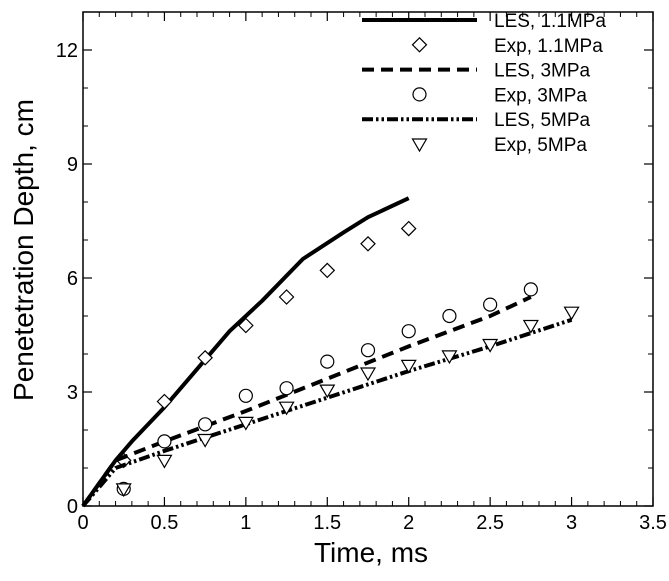 This screenshot has width=669, height=581. Describe the element at coordinates (542, 71) in the screenshot. I see `legend-label: LES, 3MPa` at that location.